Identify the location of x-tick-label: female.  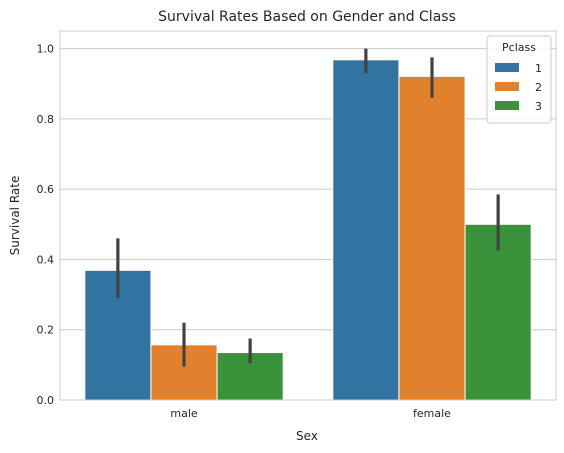
(432, 413).